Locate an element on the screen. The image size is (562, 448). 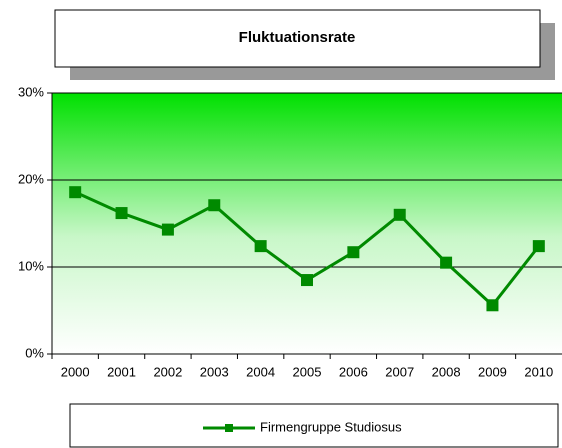
x-tick-label: 2007 is located at coordinates (399, 371).